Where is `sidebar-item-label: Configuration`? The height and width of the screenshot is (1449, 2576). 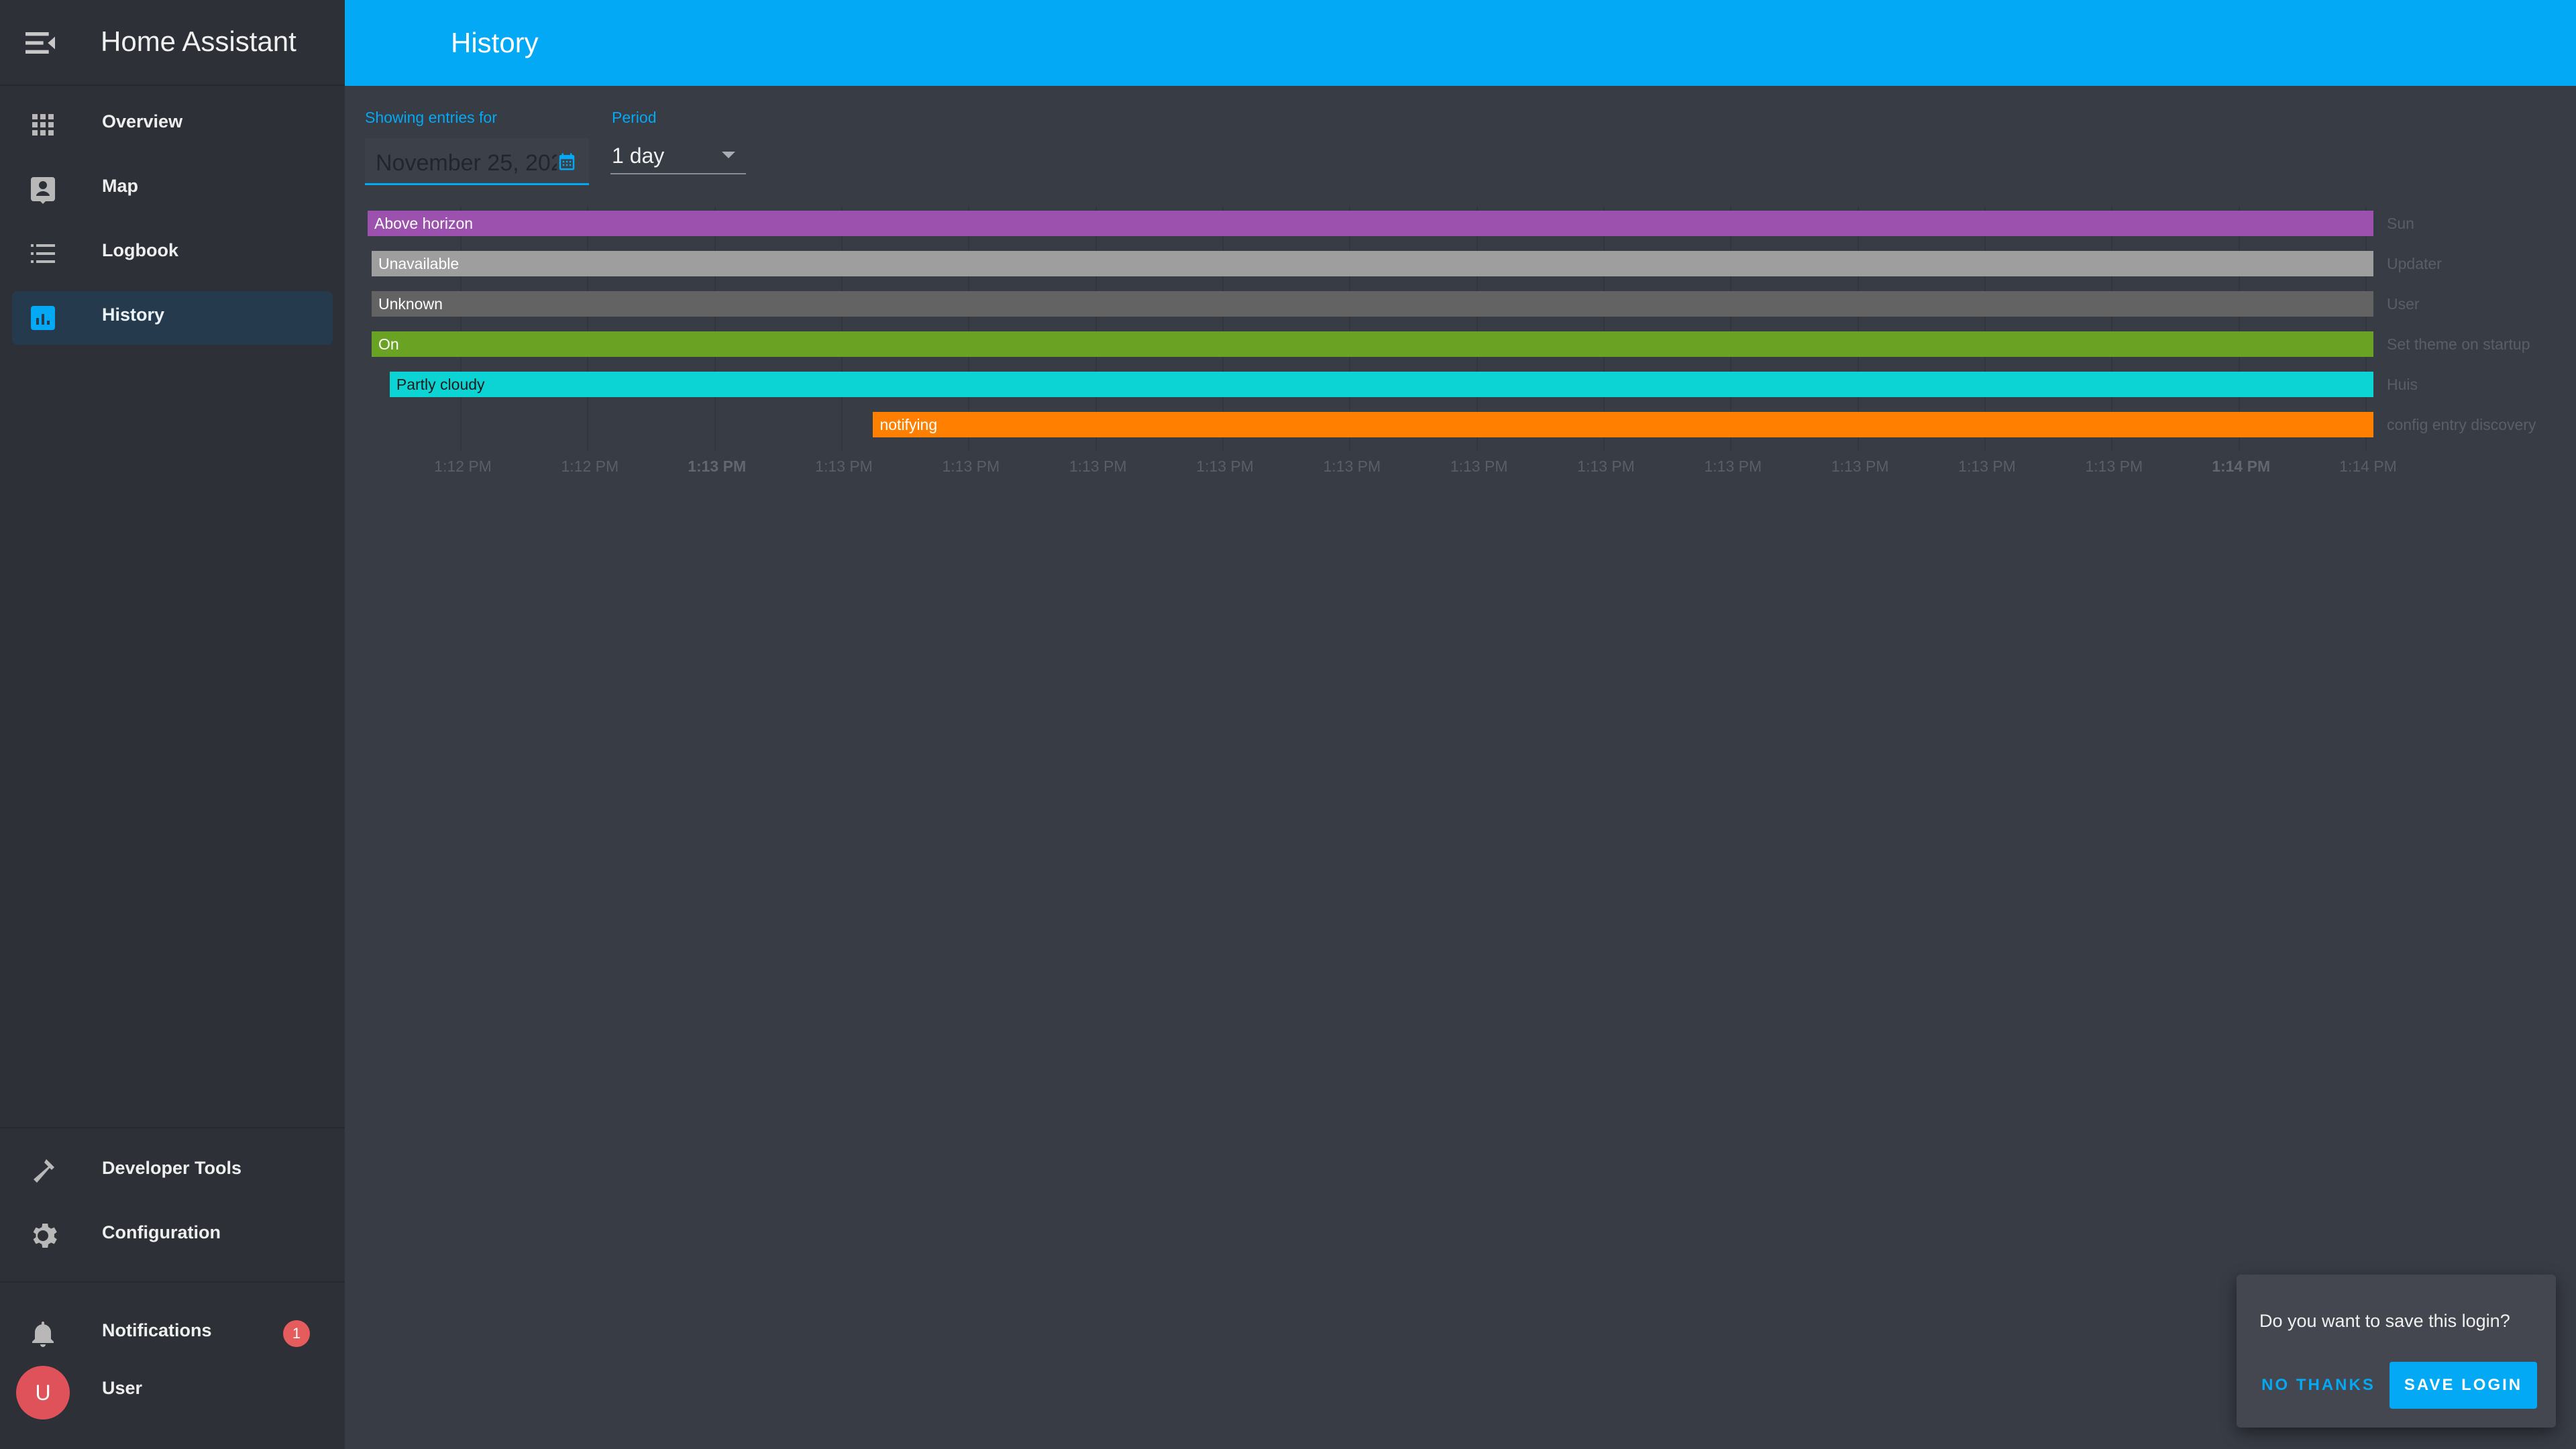 sidebar-item-label: Configuration is located at coordinates (161, 1232).